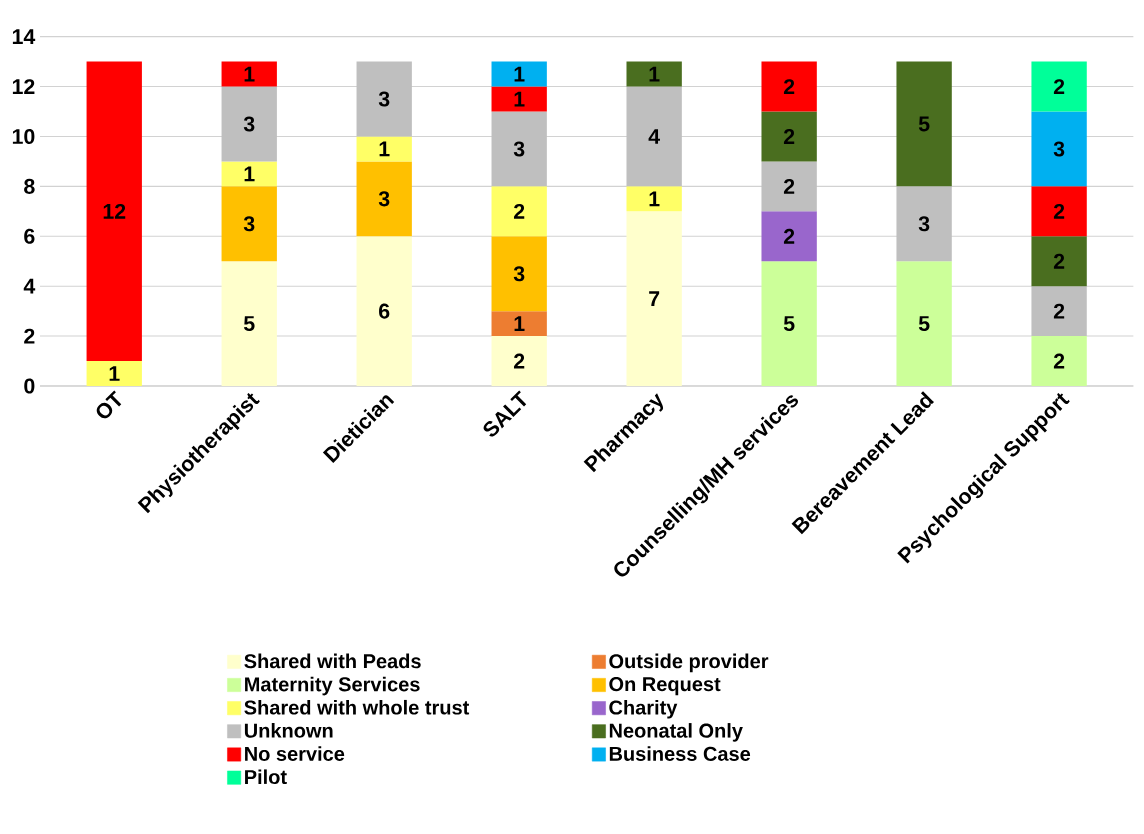 This screenshot has height=834, width=1144. I want to click on legend-label: Pilot, so click(266, 777).